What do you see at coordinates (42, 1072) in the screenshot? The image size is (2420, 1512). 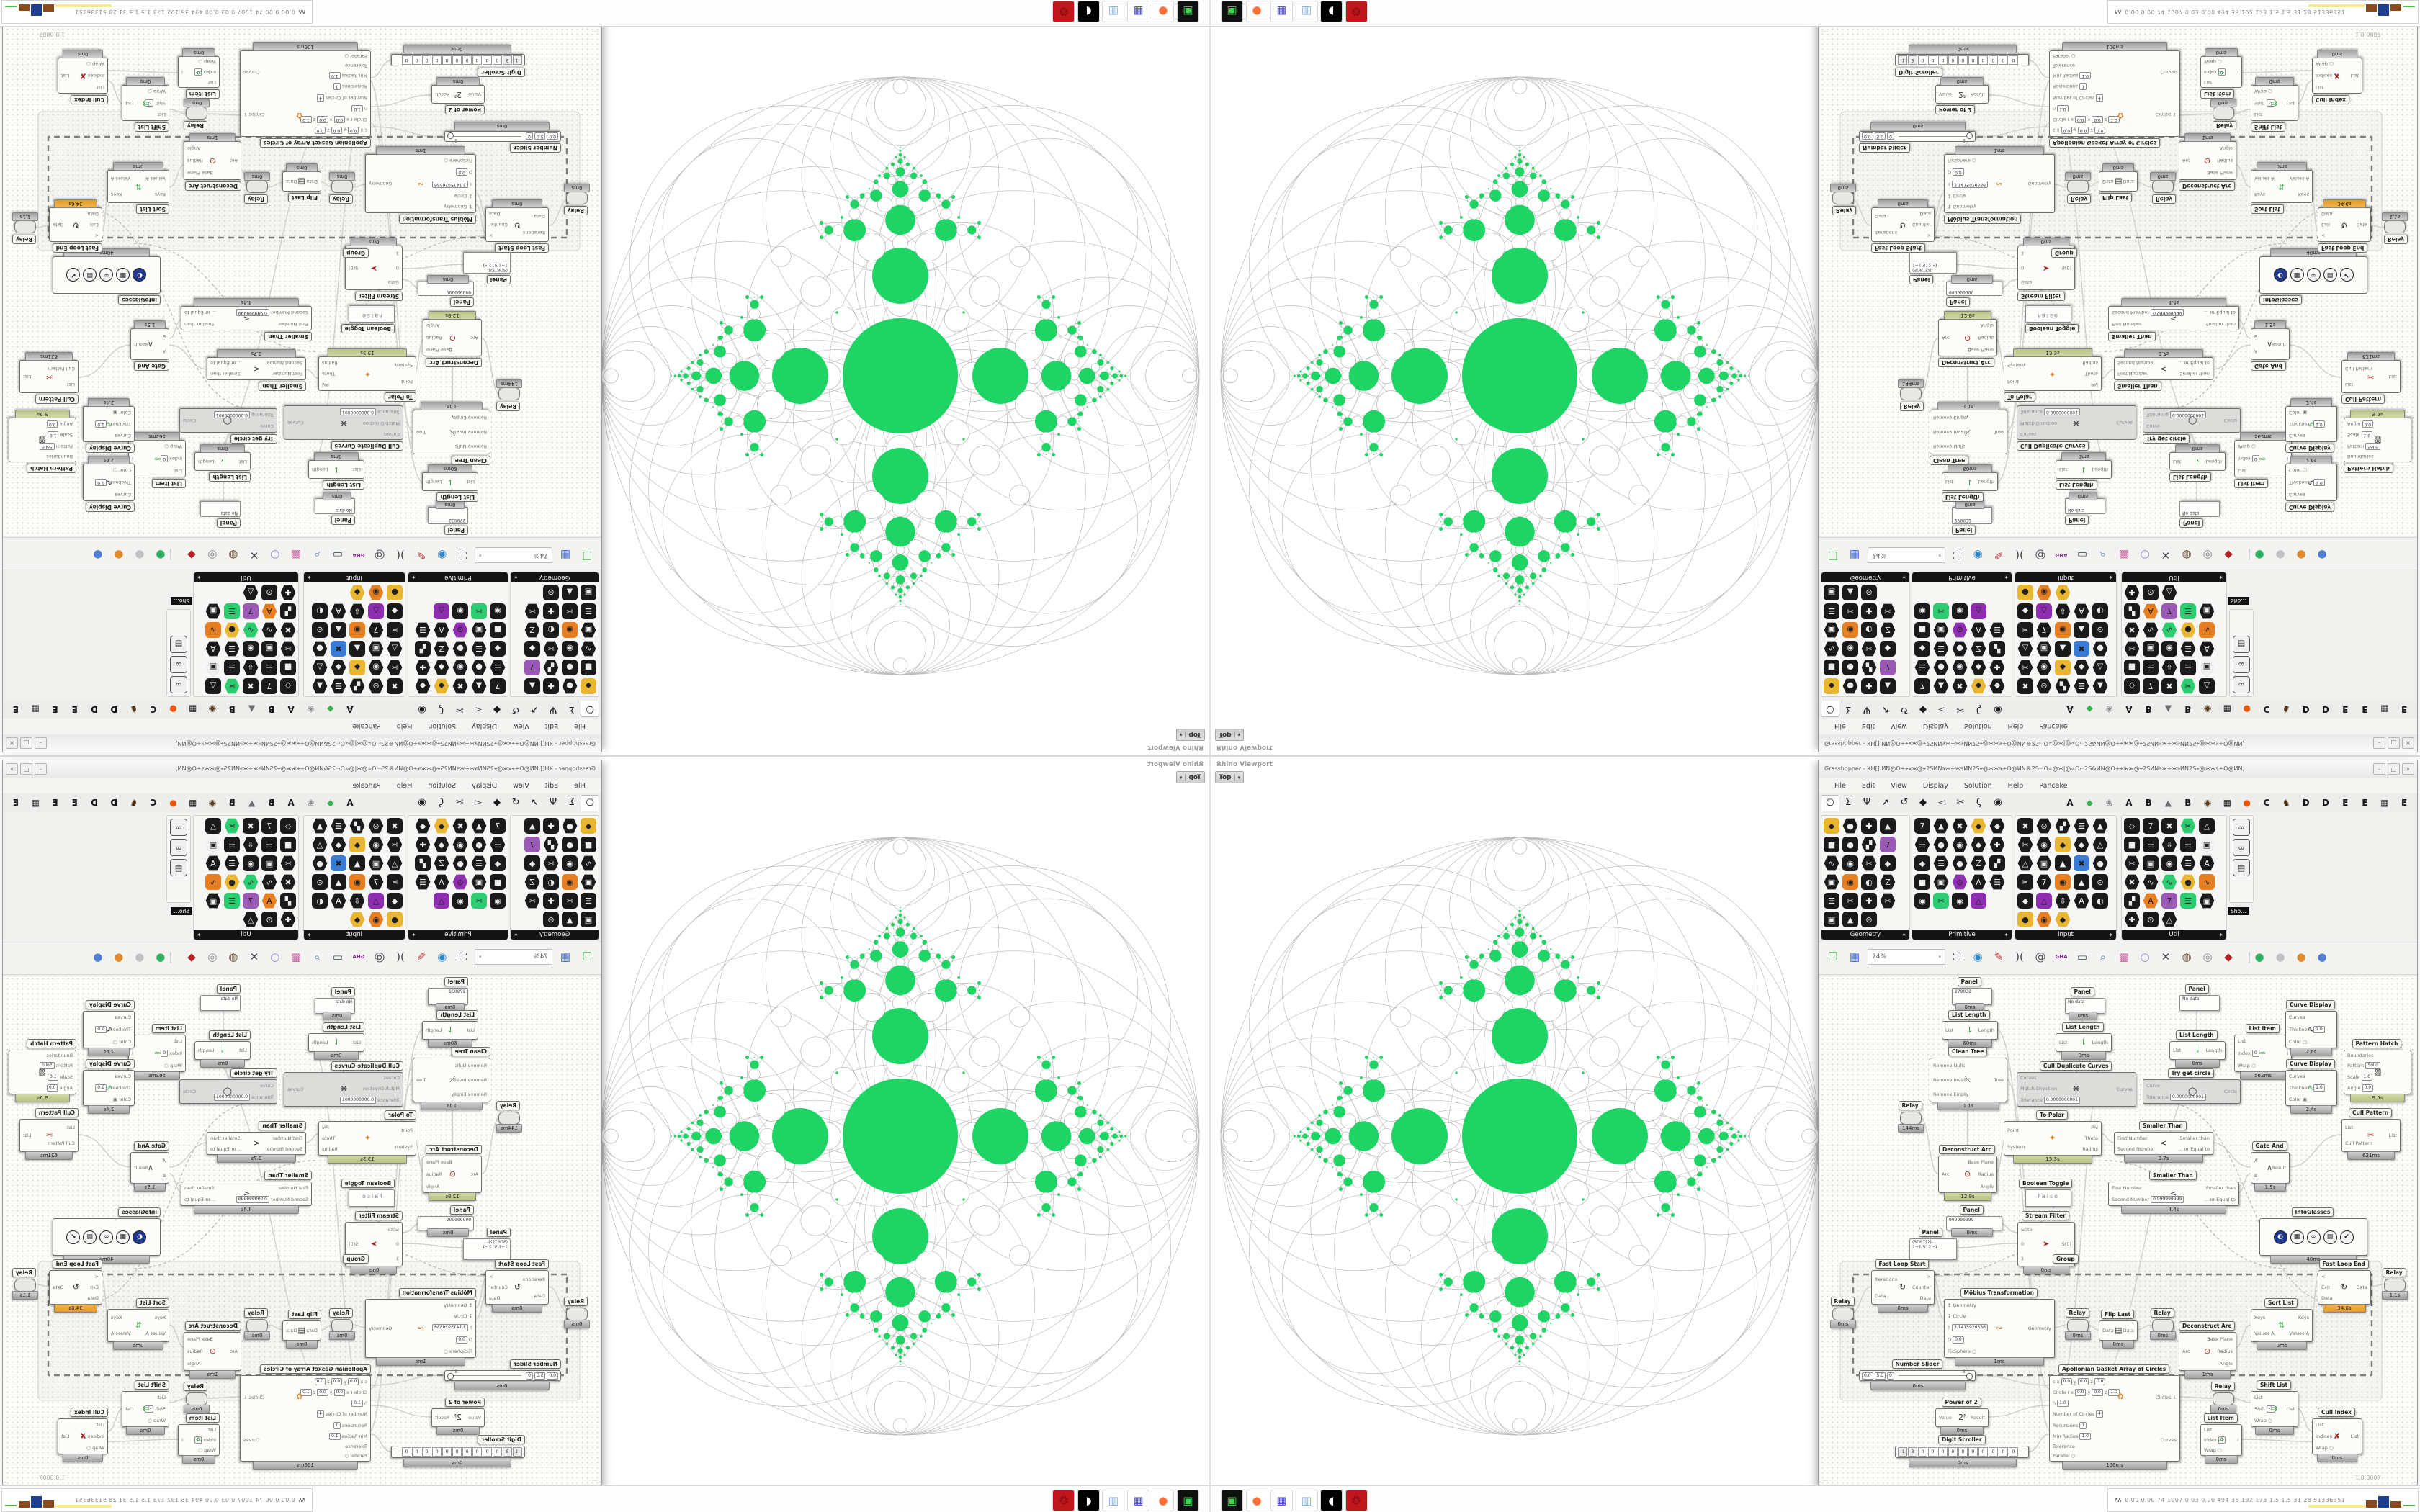 I see `gh-node-pattern-hatch: Boundaries Pattern Solid Scale 1.0 Angle 0.0 ▨` at bounding box center [42, 1072].